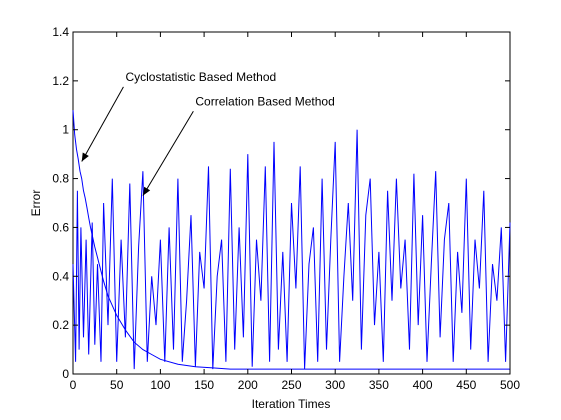  What do you see at coordinates (379, 385) in the screenshot?
I see `x-tick-label: 350` at bounding box center [379, 385].